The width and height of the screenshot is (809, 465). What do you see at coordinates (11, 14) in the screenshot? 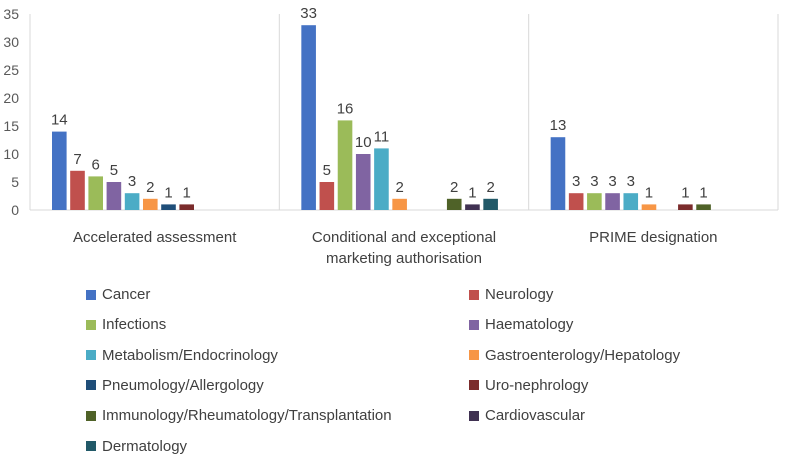
I see `y-tick-label: 35` at bounding box center [11, 14].